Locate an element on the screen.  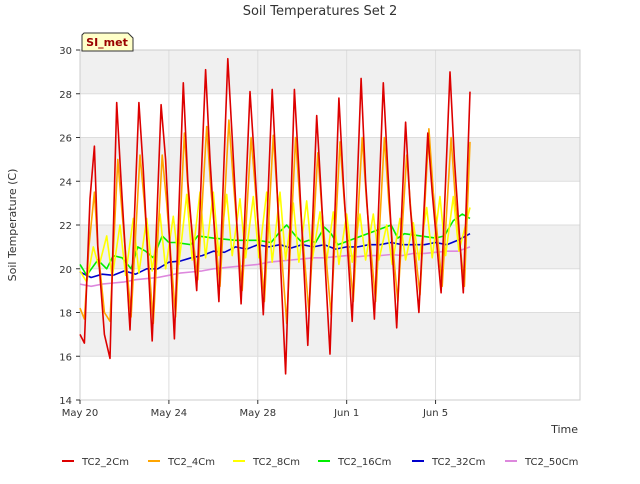
y-tick-label: 24 is located at coordinates (65, 182).